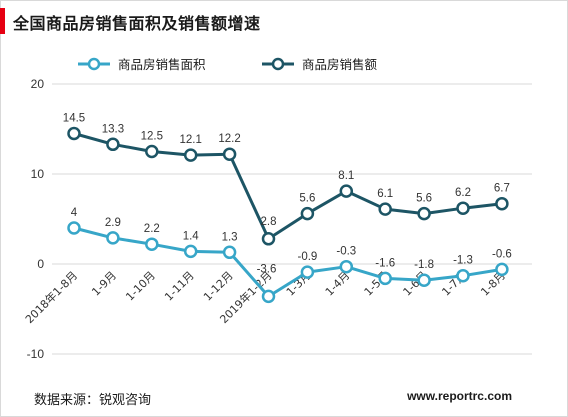  Describe the element at coordinates (113, 129) in the screenshot. I see `data-label: 13.3` at that location.